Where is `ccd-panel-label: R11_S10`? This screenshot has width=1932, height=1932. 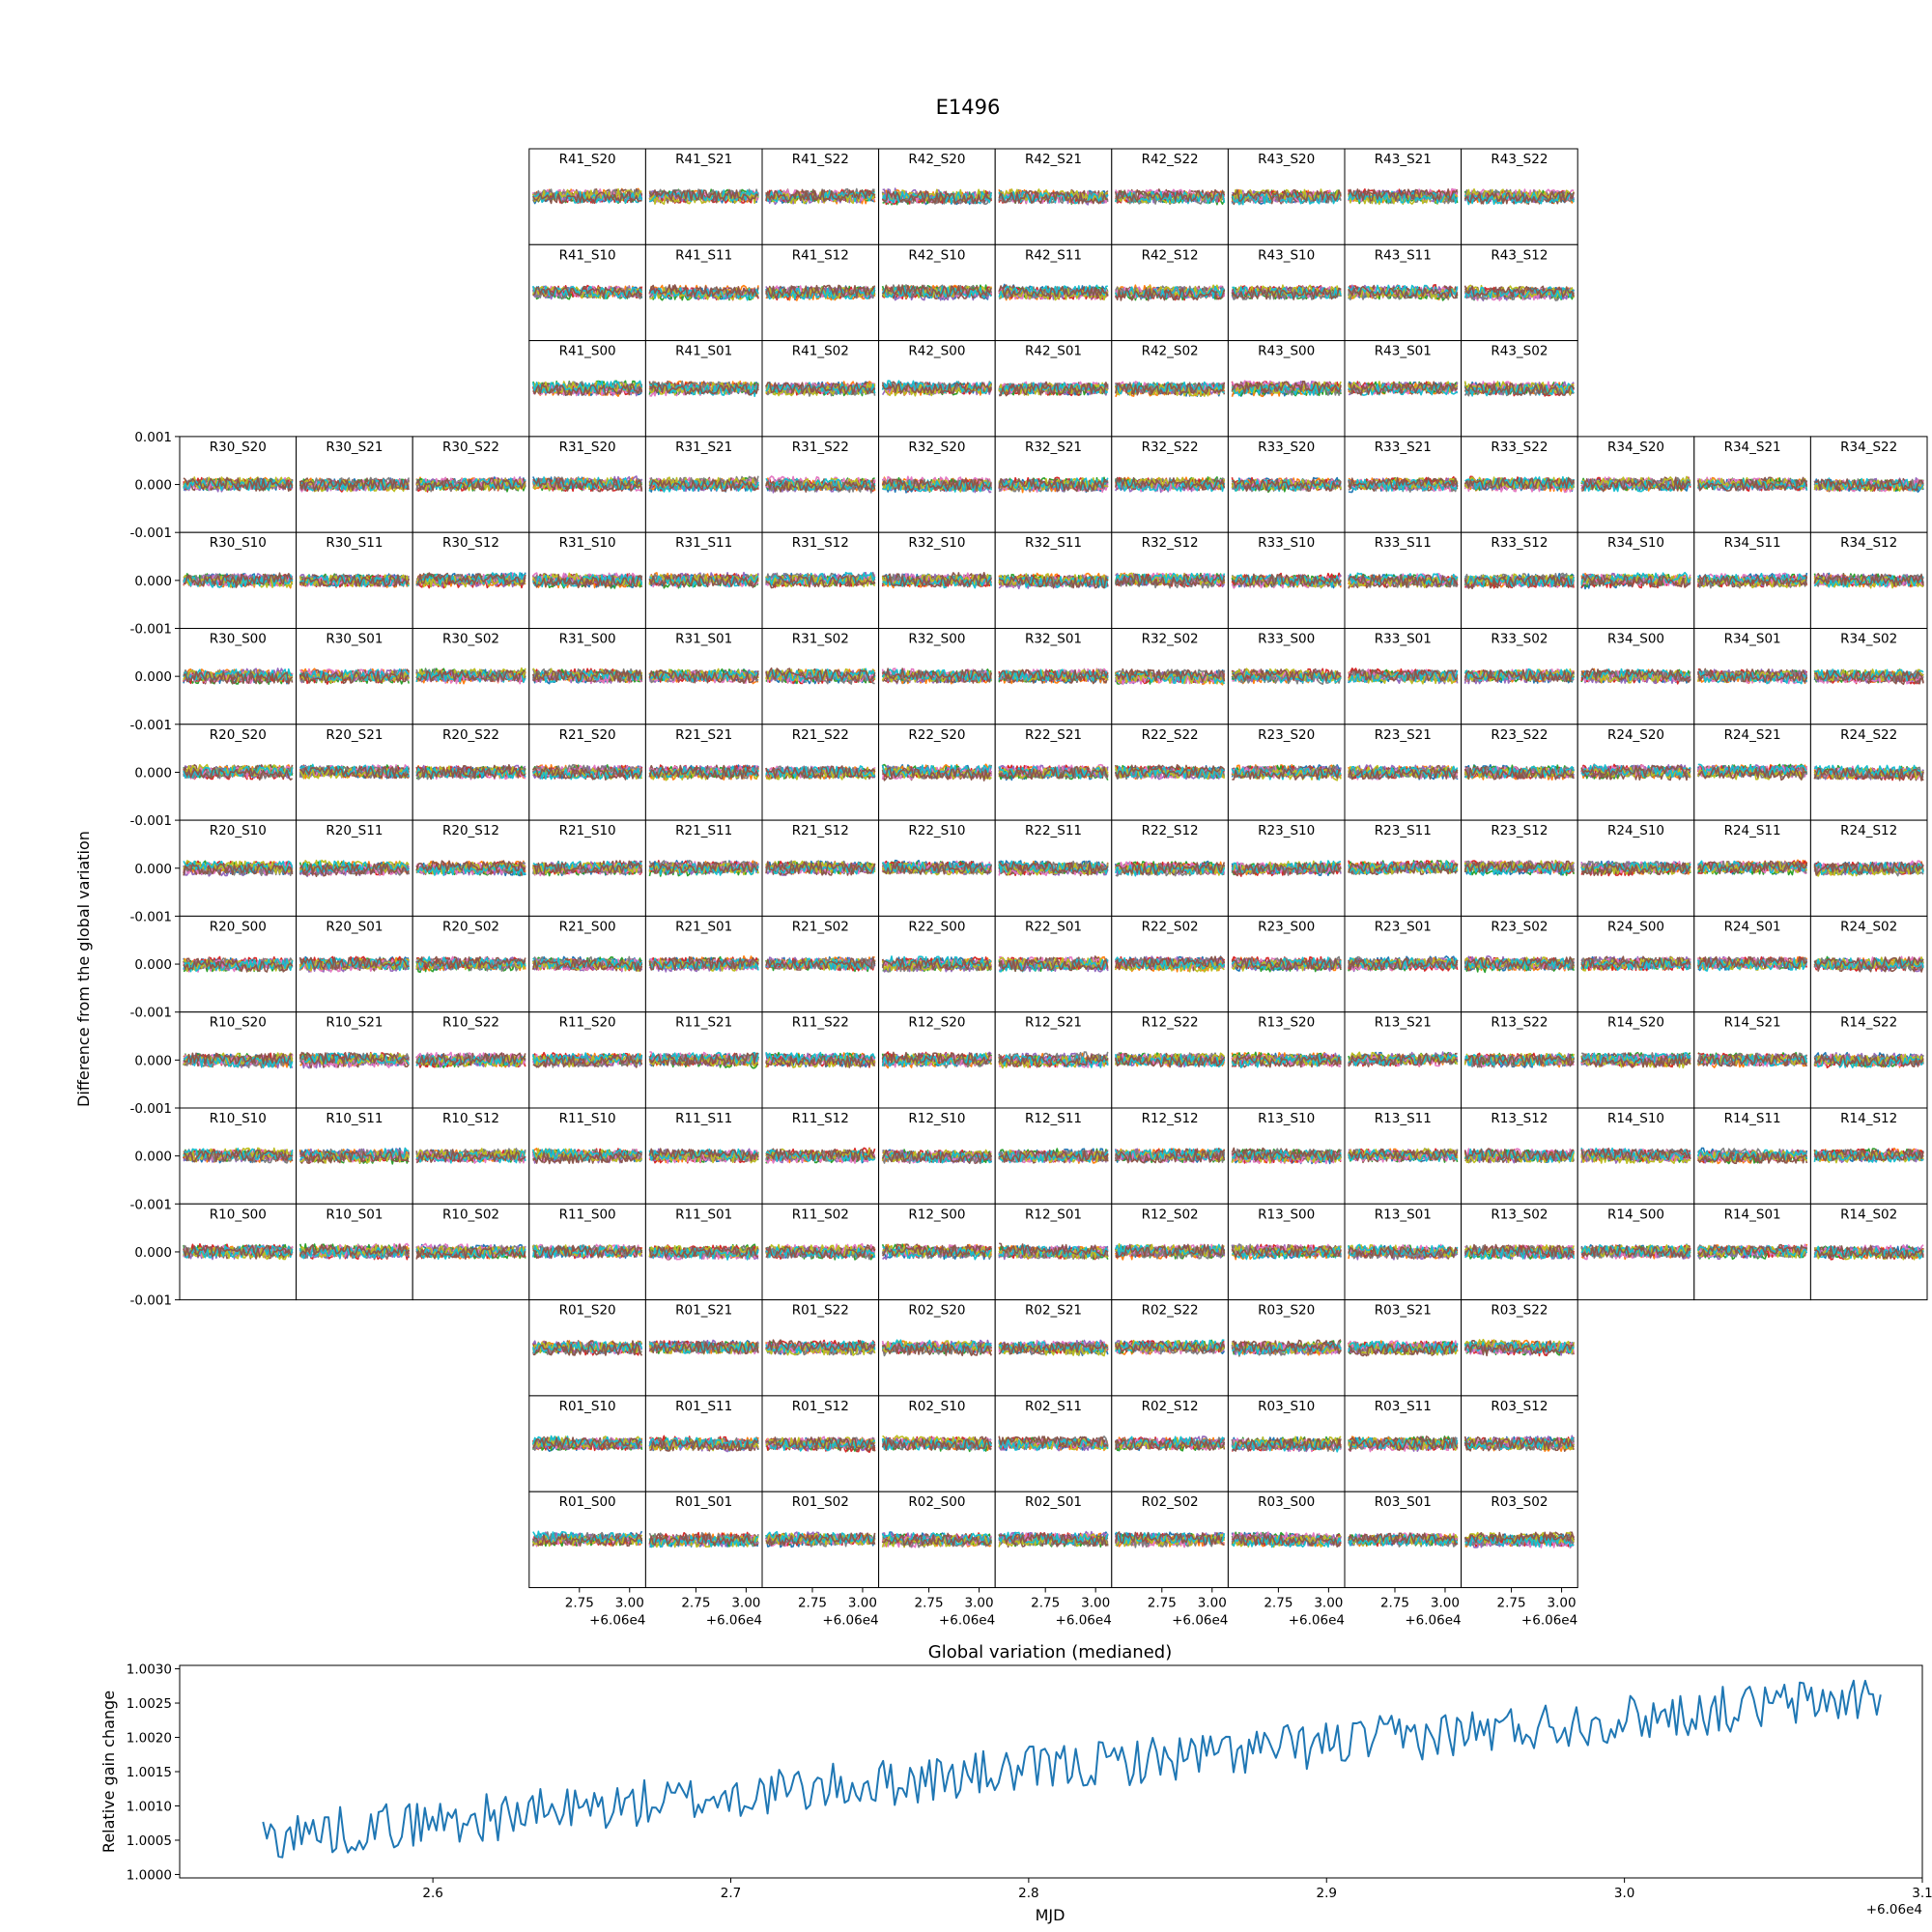
ccd-panel-label: R11_S10 is located at coordinates (587, 1118).